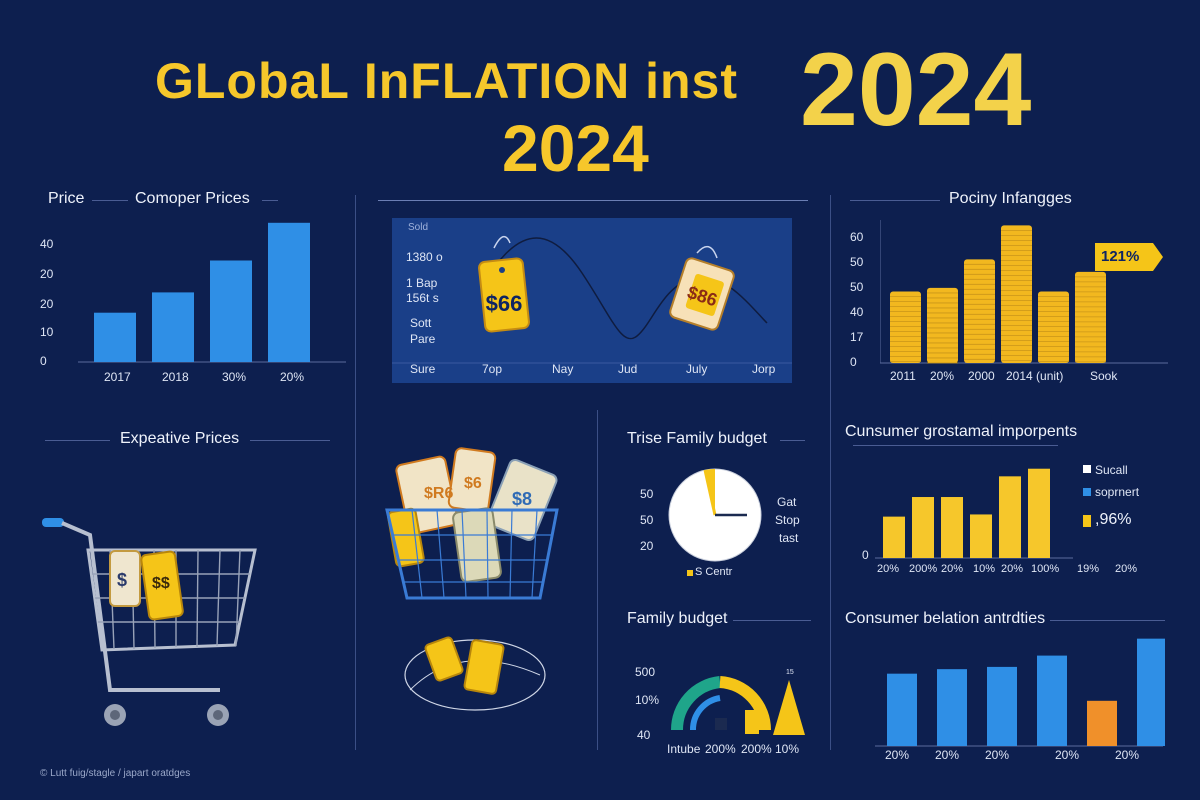 This screenshot has height=800, width=1200. I want to click on divider-mid, so click(597, 580).